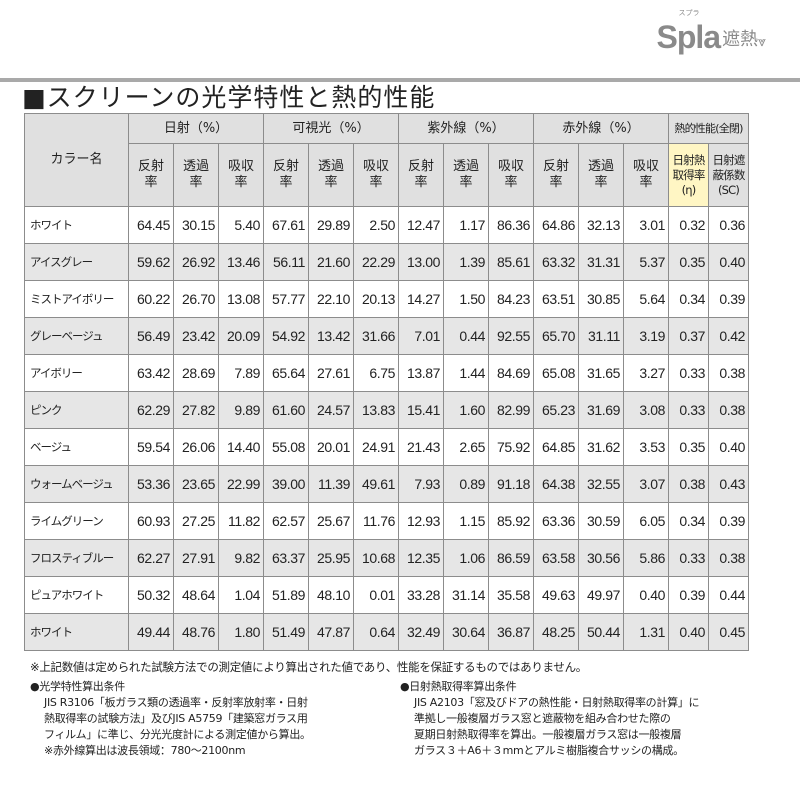 The image size is (800, 800). I want to click on optical-line: フィルム」に準じ、分光光度計による測定値から算出。, so click(177, 734).